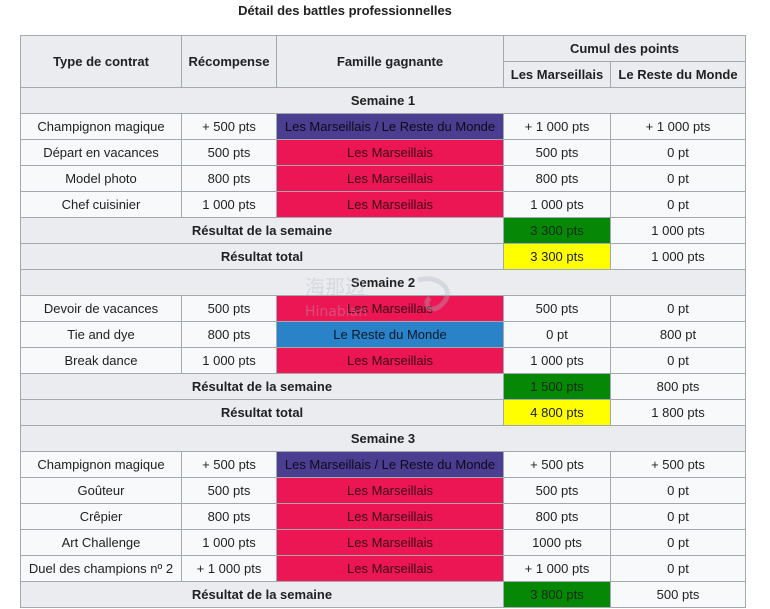 The height and width of the screenshot is (609, 770). I want to click on week-result-reste: 1 000 pts, so click(678, 230).